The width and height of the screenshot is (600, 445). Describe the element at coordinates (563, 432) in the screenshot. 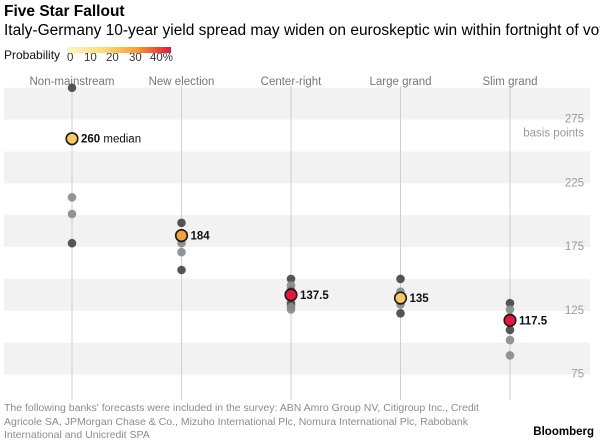

I see `brand-logo: Bloomberg` at that location.